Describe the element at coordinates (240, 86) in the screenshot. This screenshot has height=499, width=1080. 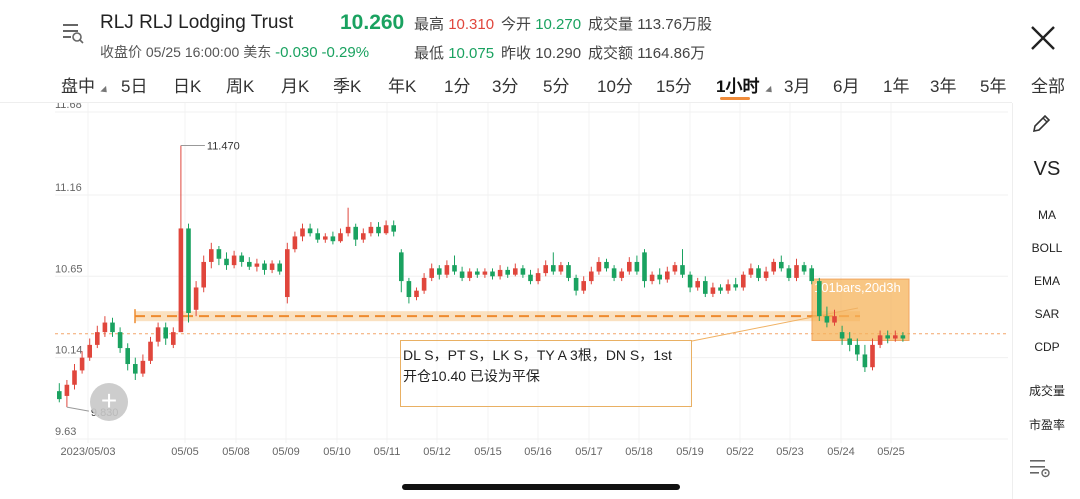
I see `tab-3: 周K` at that location.